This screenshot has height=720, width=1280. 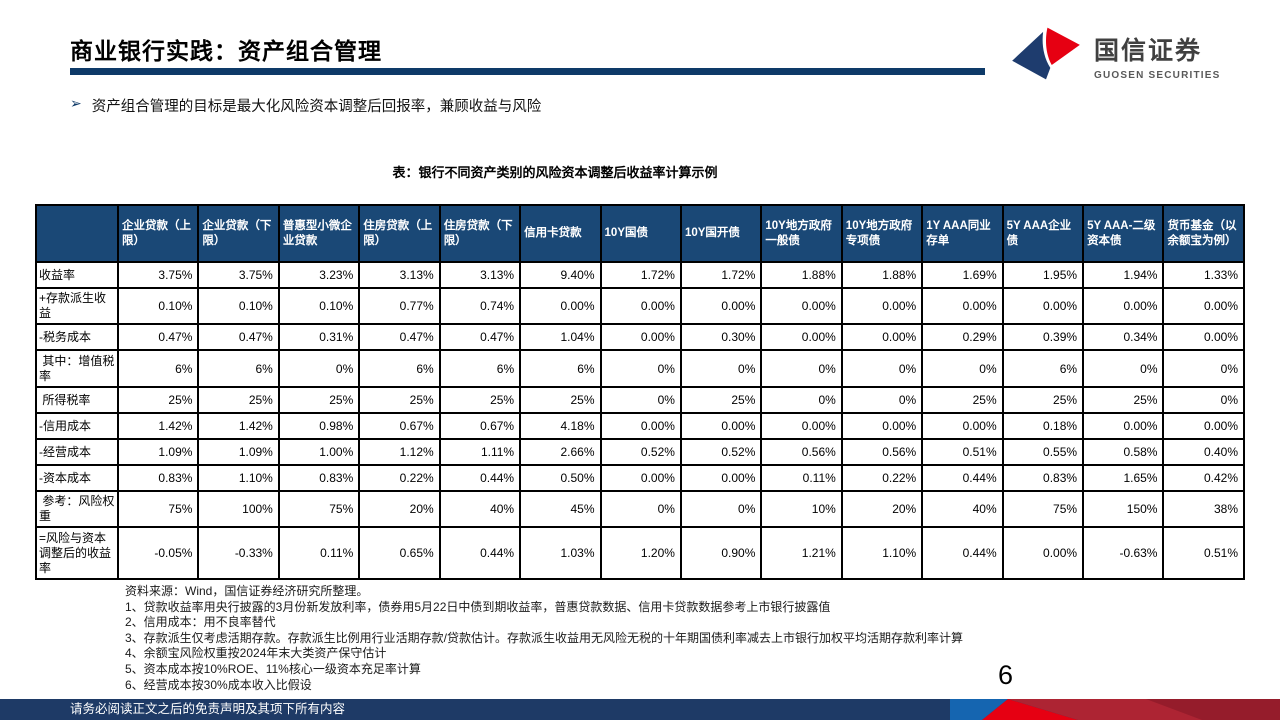 What do you see at coordinates (200, 622) in the screenshot?
I see `note-line: 2、信用成本：用不良率替代` at bounding box center [200, 622].